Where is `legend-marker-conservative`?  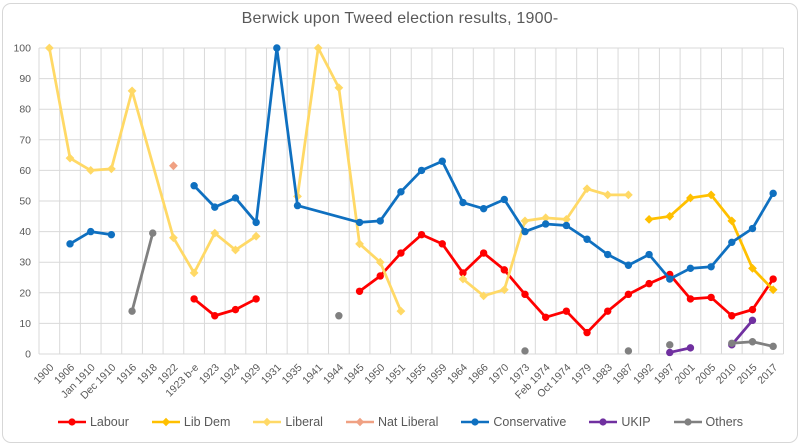
legend-marker-conservative is located at coordinates (475, 422).